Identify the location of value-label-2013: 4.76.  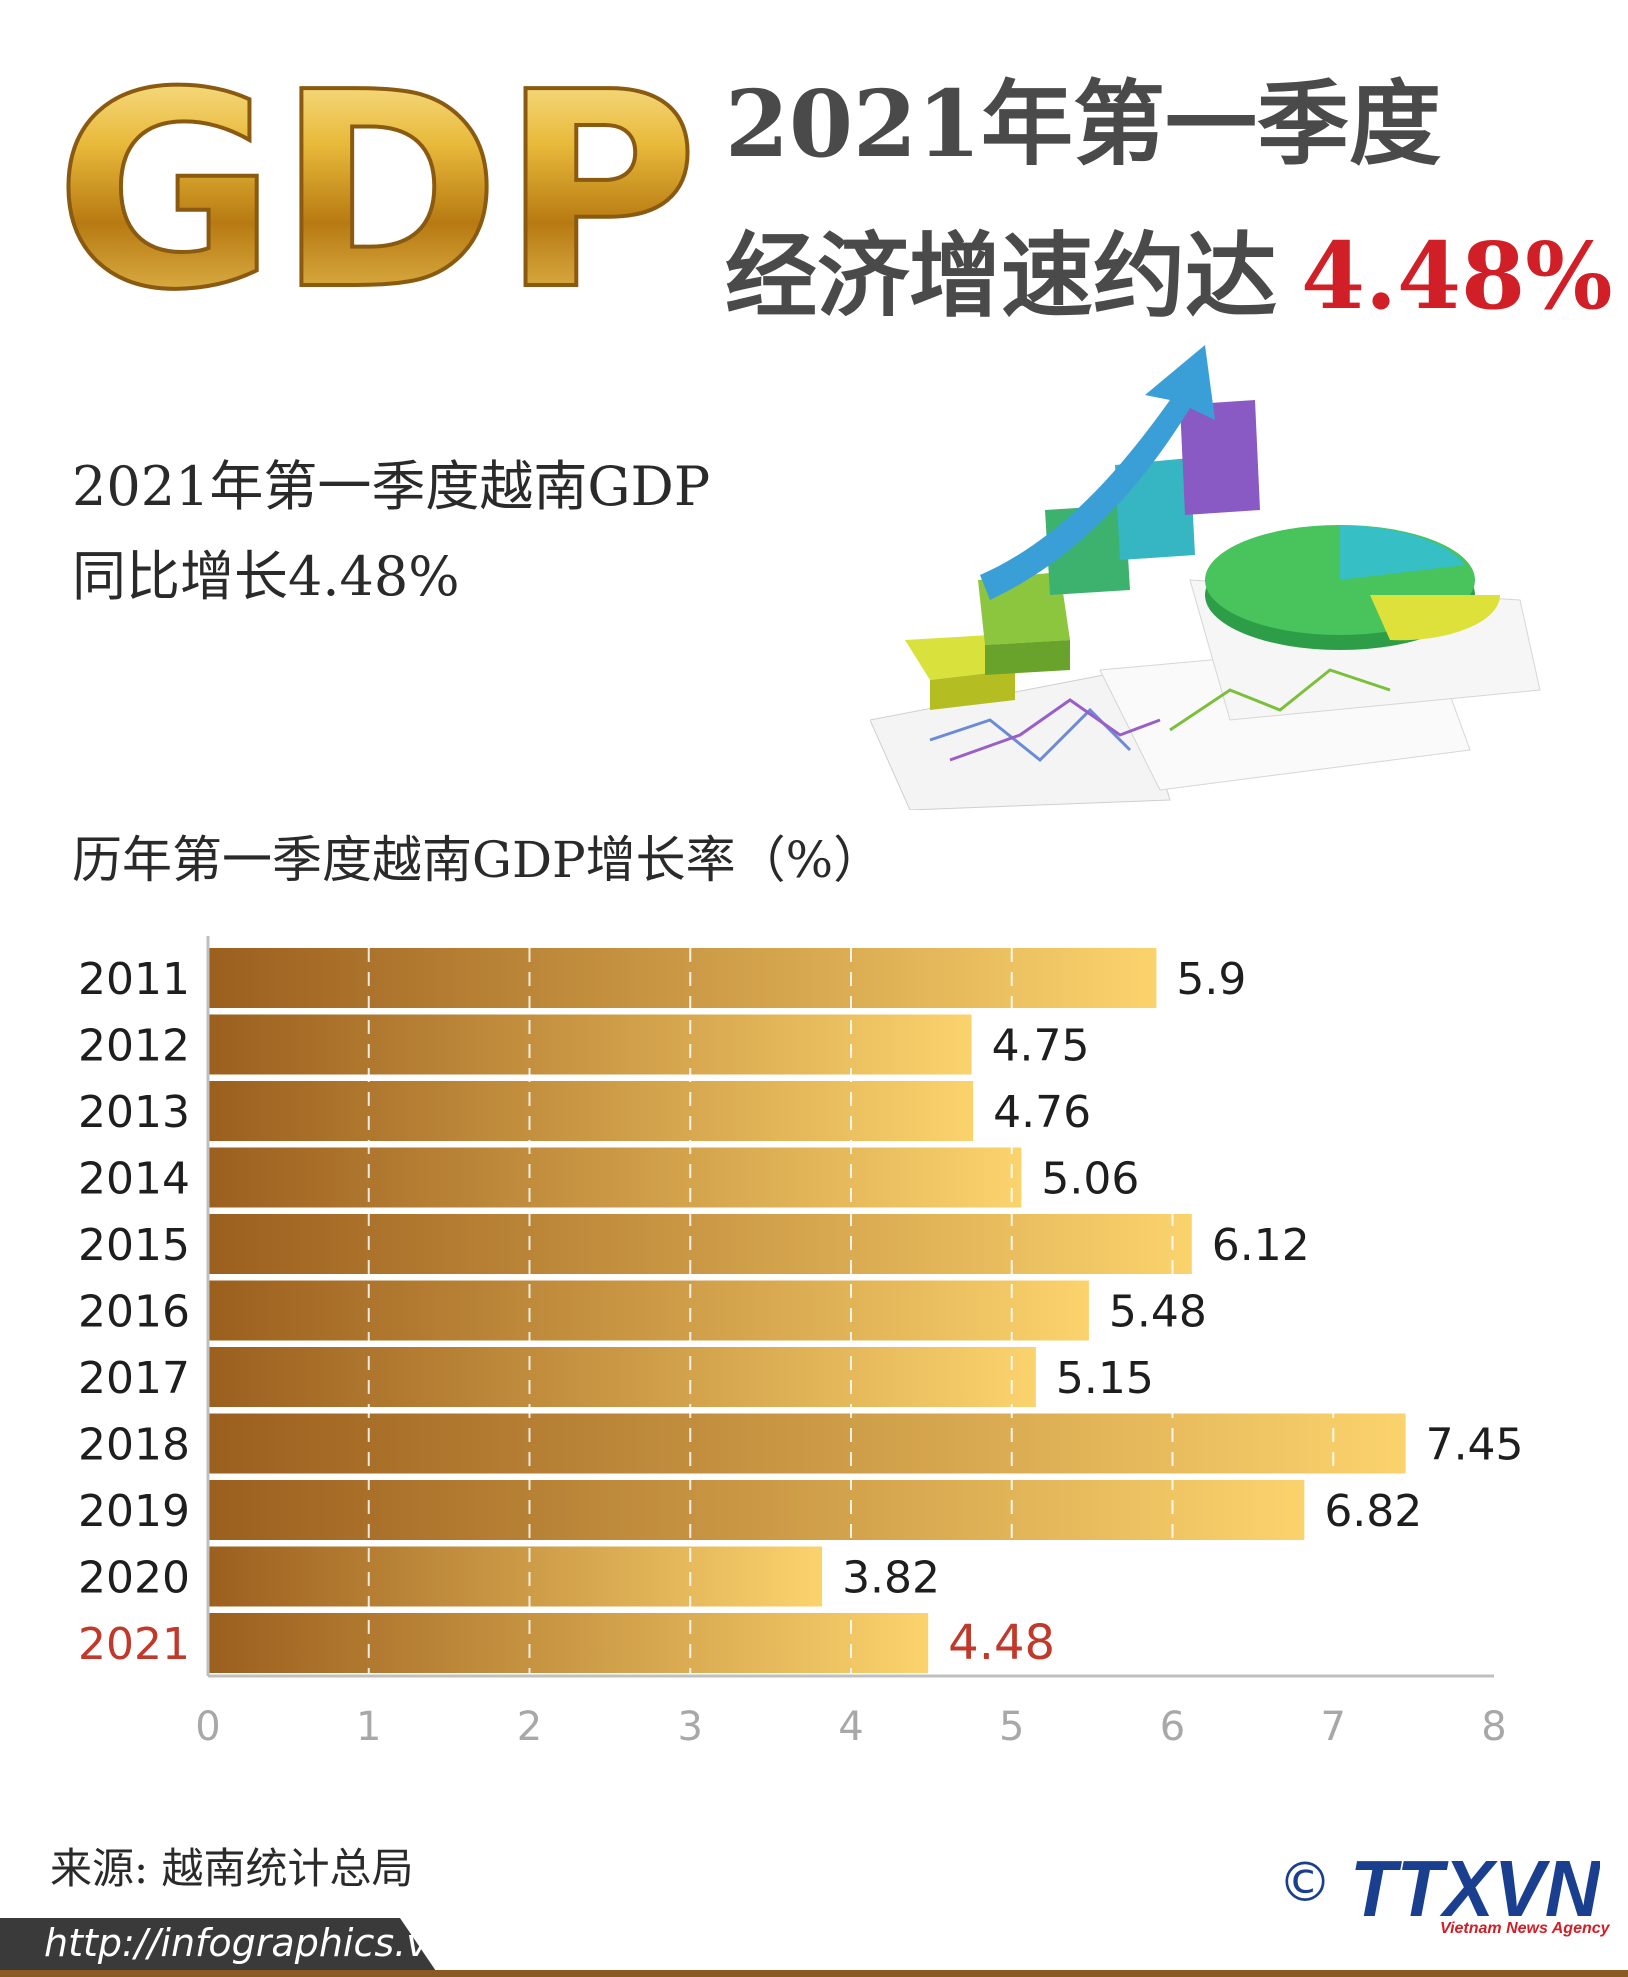
(1042, 1112).